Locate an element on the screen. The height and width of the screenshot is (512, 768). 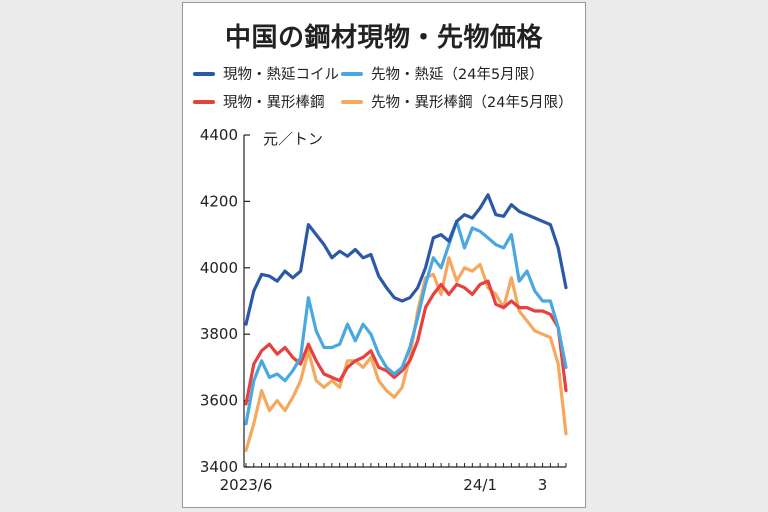
y-tick-label: 4000 is located at coordinates (219, 268).